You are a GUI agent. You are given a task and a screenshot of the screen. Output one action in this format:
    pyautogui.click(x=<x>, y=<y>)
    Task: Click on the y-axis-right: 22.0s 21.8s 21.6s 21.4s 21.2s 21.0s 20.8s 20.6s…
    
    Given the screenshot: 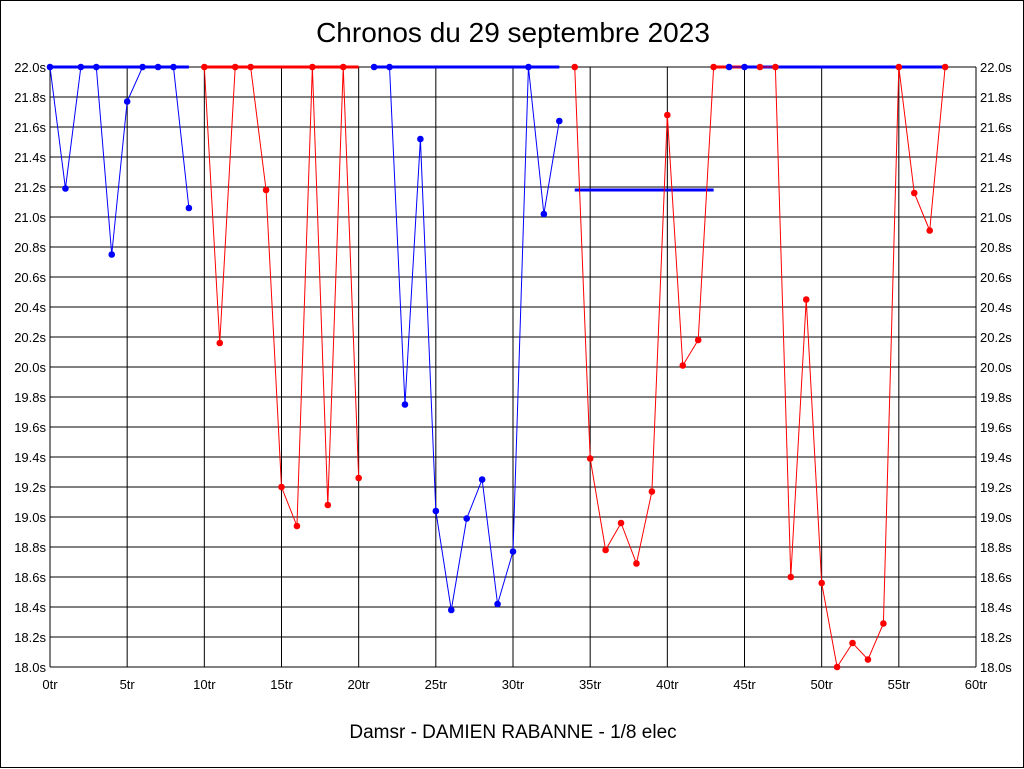 What is the action you would take?
    pyautogui.click(x=996, y=367)
    